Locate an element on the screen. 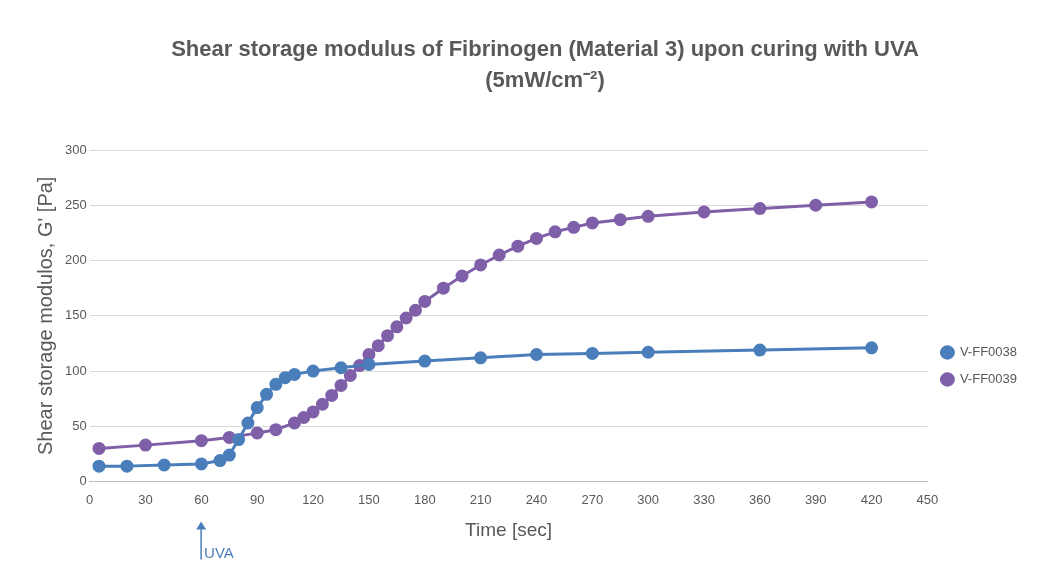  x-tick-label: 90 is located at coordinates (257, 499).